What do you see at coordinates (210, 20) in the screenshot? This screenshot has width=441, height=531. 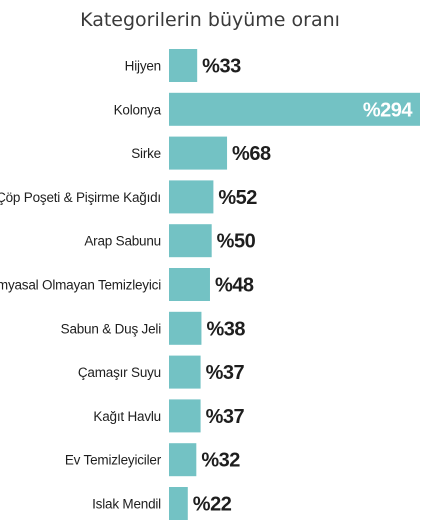 I see `chart-title: Kategorilerin büyüme oranı` at bounding box center [210, 20].